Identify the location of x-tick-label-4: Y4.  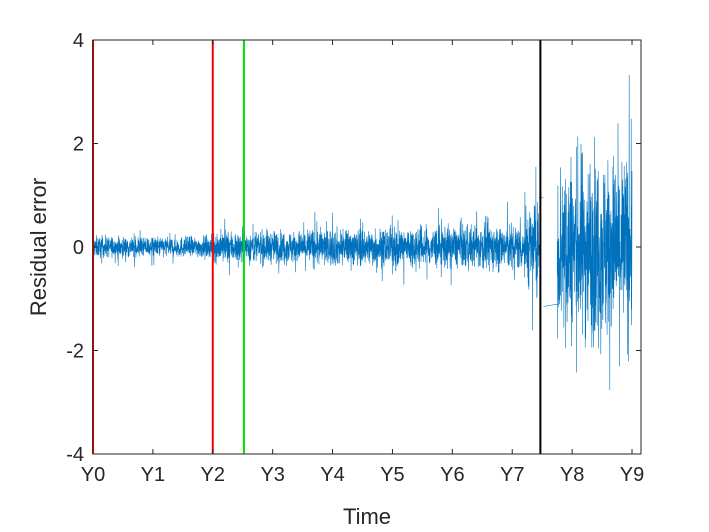
(332, 475).